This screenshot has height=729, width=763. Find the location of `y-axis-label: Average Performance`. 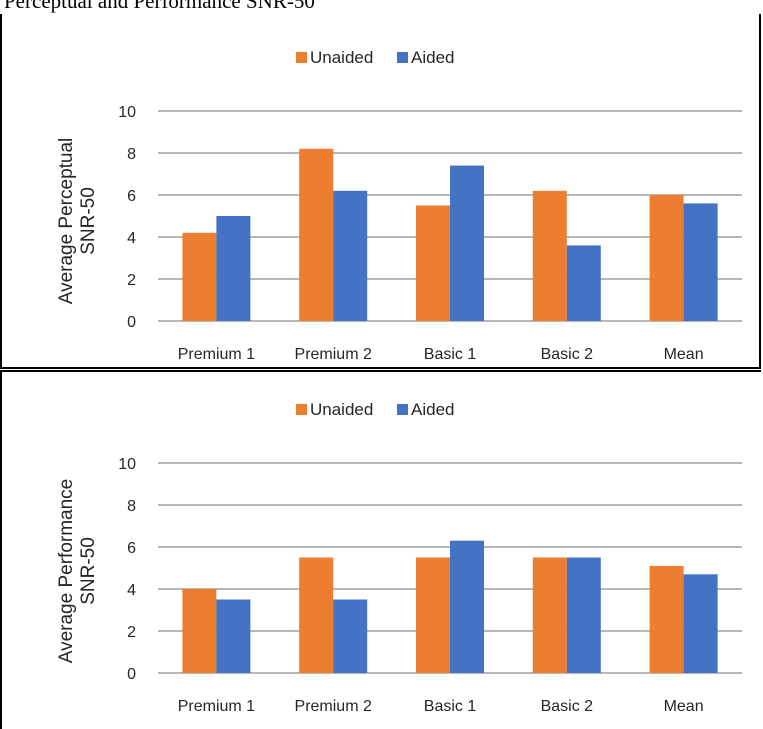

y-axis-label: Average Performance is located at coordinates (66, 571).